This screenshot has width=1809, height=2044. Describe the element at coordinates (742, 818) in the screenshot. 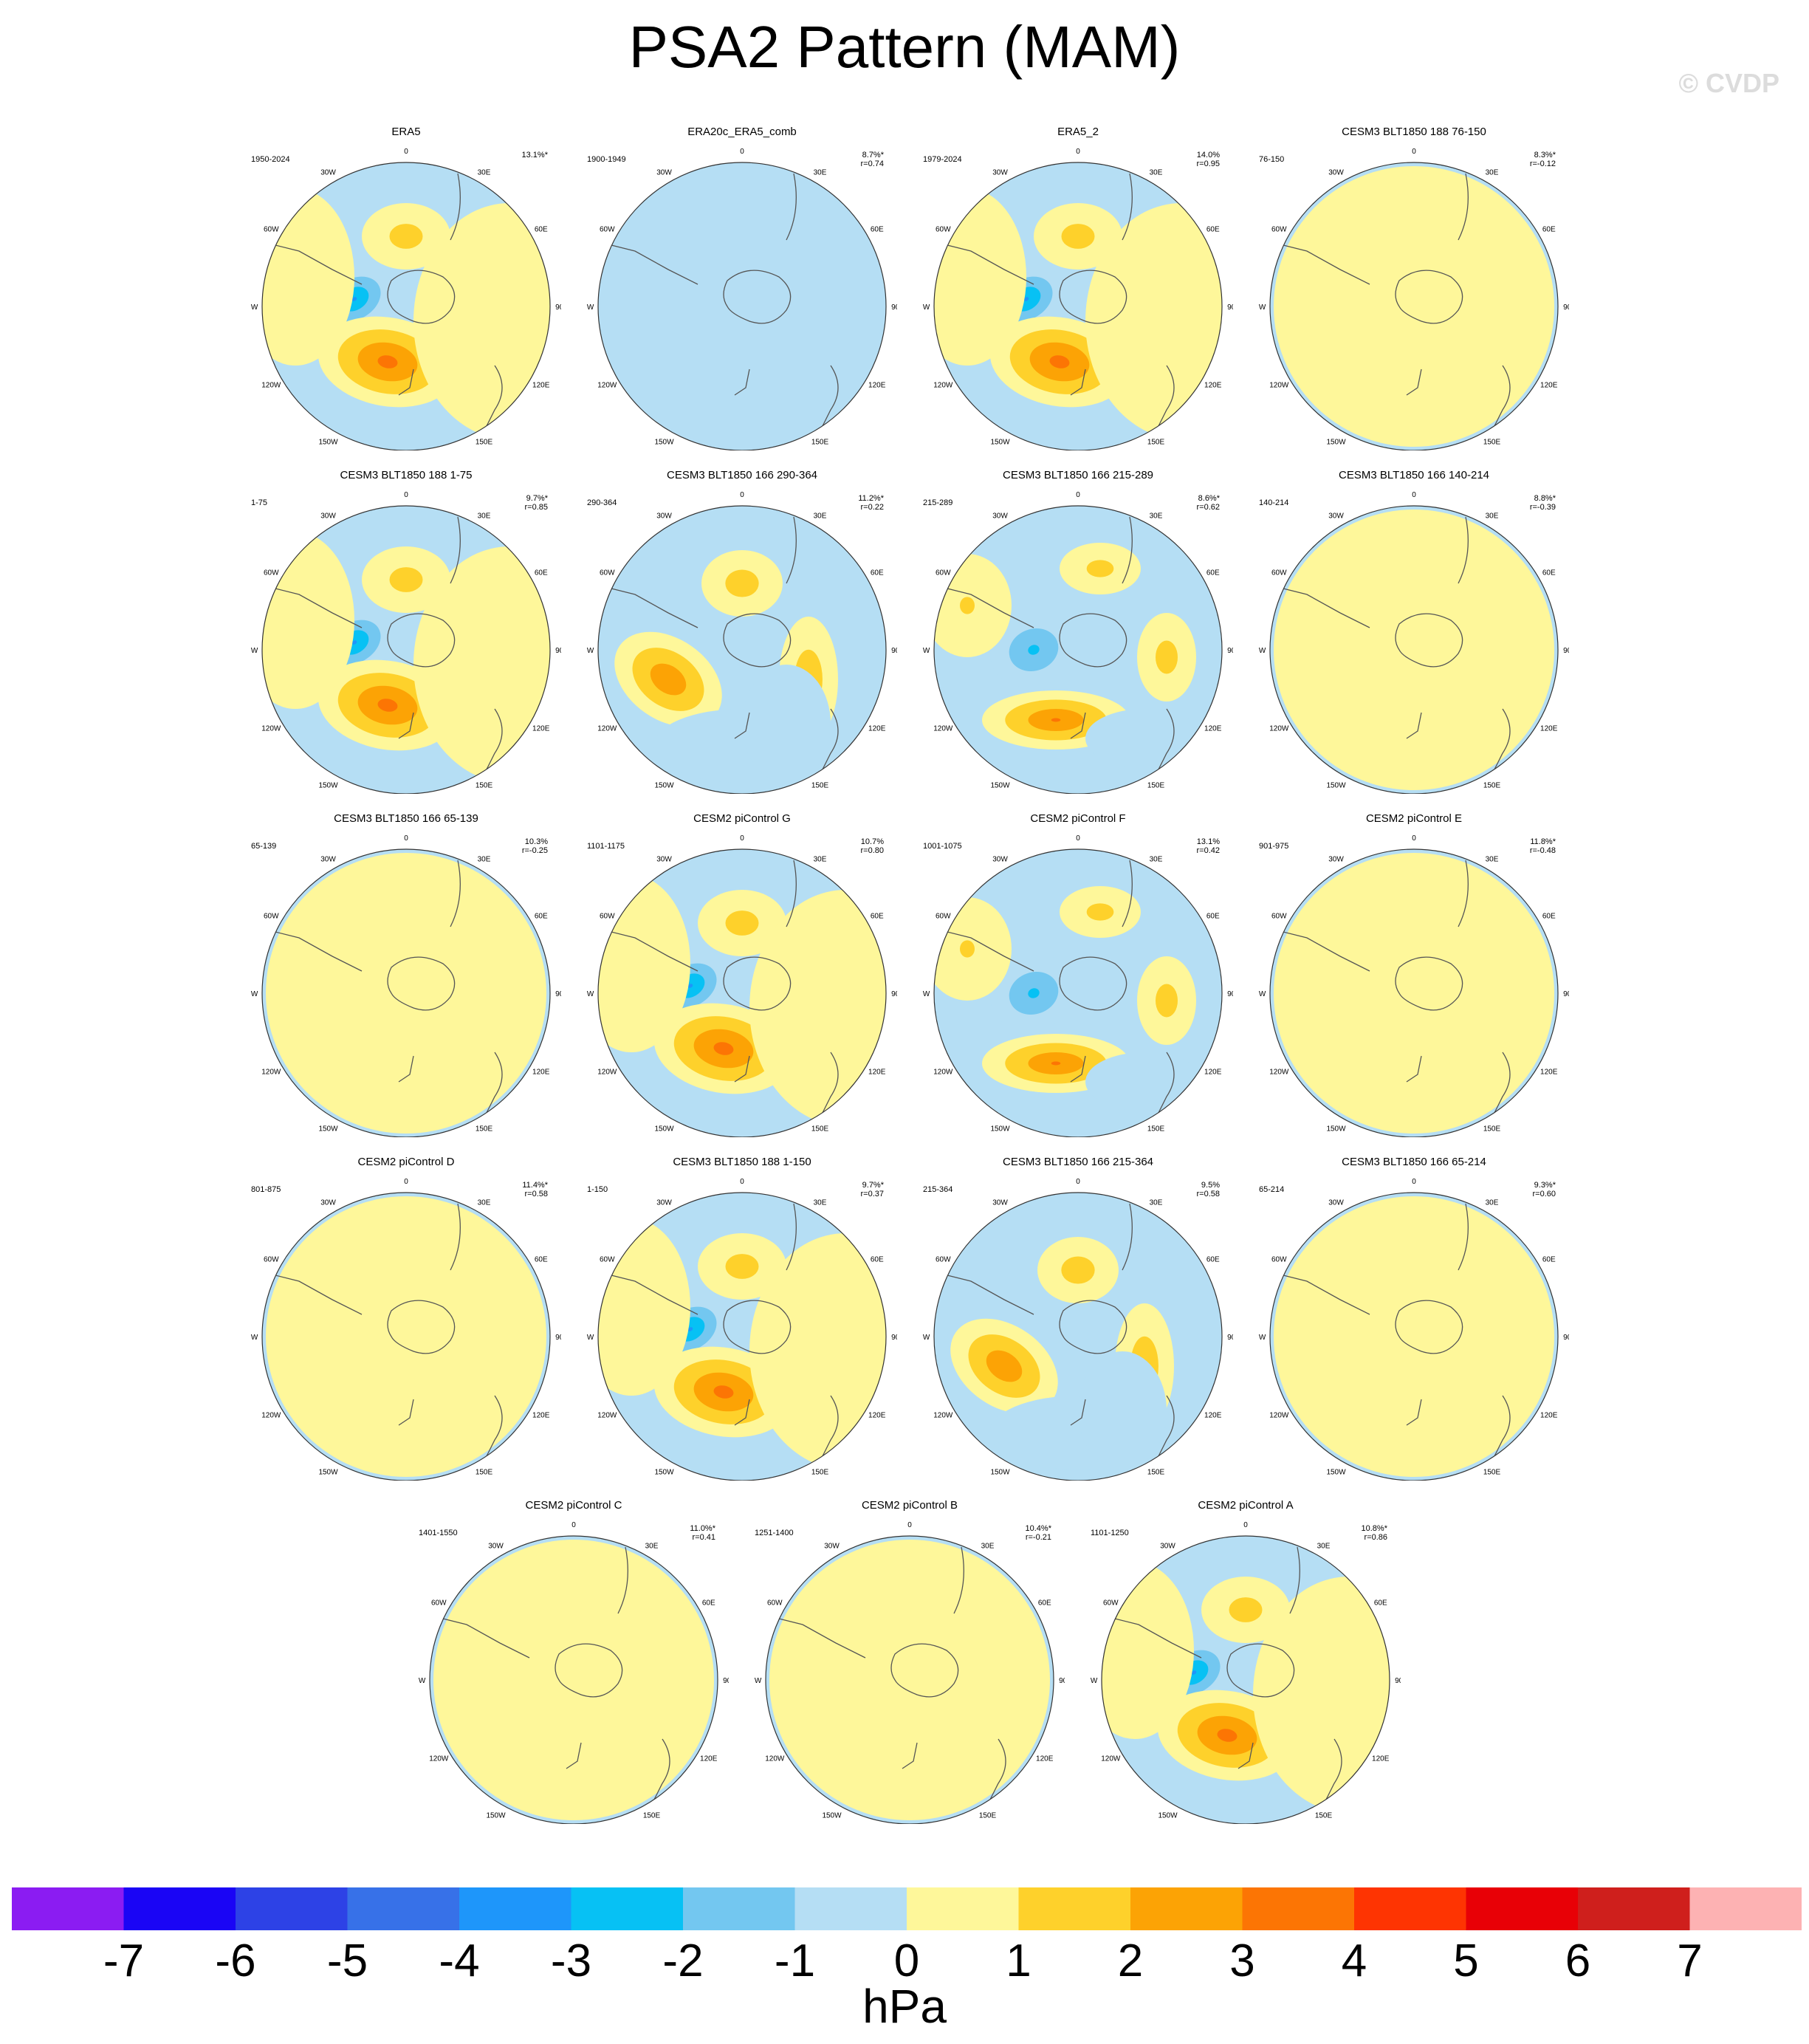

I see `panel-title: CESM2 piControl G` at that location.